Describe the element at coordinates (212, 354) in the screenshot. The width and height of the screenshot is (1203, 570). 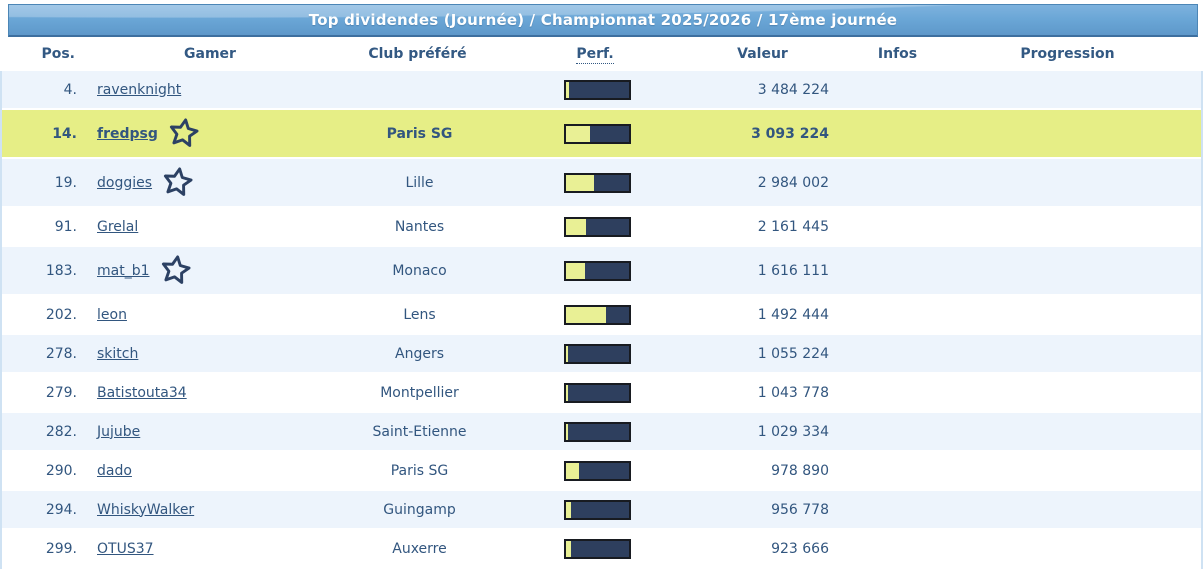
I see `gamer-cell: skitch` at that location.